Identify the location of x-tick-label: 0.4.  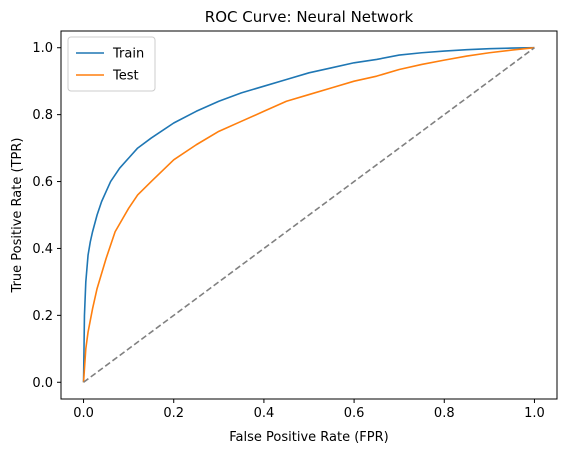
(264, 413).